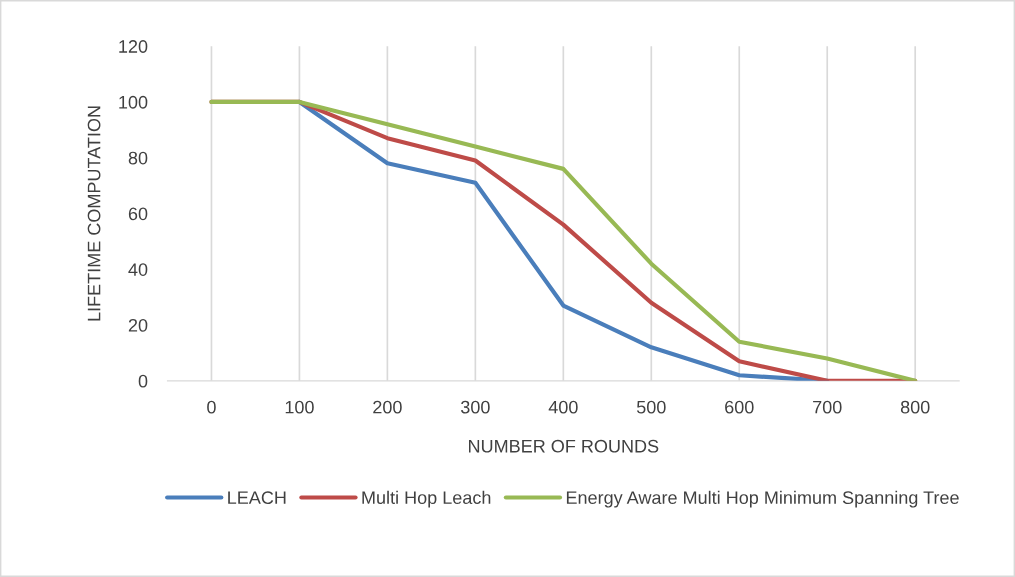 The height and width of the screenshot is (577, 1015). What do you see at coordinates (475, 407) in the screenshot?
I see `x-tick-label: 300` at bounding box center [475, 407].